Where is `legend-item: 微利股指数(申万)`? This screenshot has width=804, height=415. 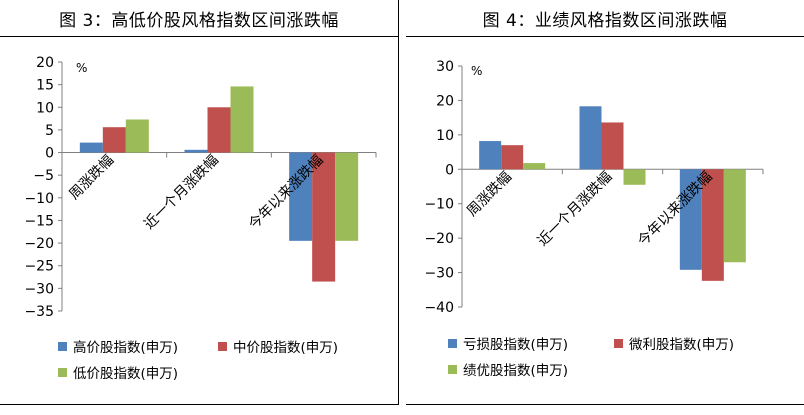 legend-item: 微利股指数(申万) is located at coordinates (674, 343).